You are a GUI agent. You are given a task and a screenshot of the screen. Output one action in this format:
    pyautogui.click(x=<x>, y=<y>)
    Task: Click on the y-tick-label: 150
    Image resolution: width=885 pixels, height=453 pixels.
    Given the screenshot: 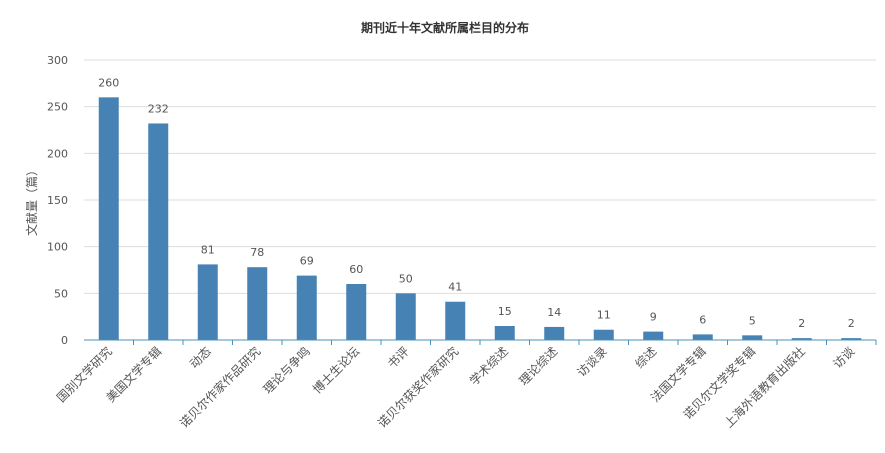 What is the action you would take?
    pyautogui.click(x=57, y=200)
    